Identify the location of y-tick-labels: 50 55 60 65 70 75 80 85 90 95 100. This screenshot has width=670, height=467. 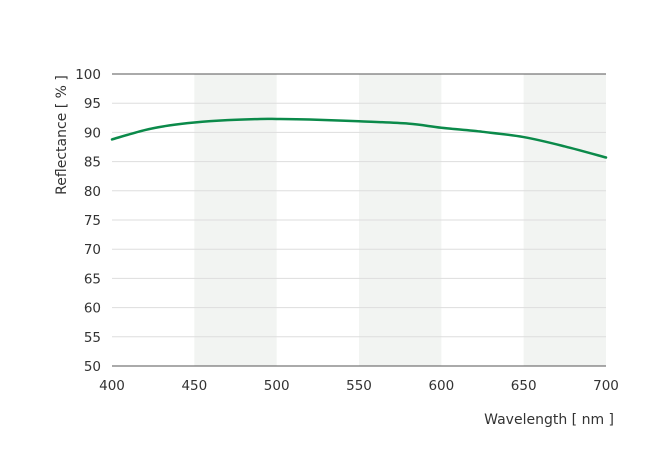
(88, 221).